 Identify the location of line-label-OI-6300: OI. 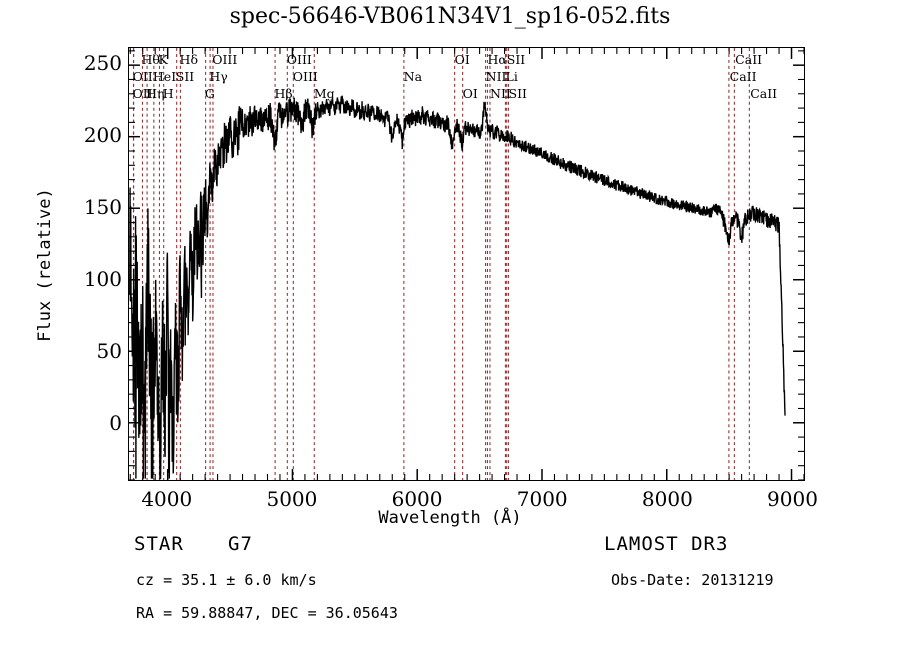
(462, 59).